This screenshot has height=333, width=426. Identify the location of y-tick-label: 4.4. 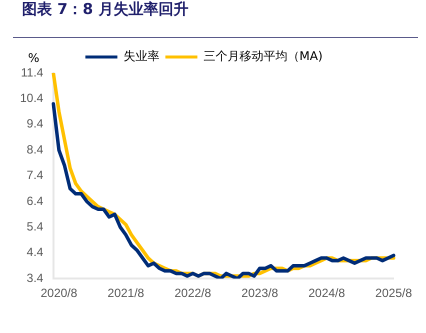
(35, 252).